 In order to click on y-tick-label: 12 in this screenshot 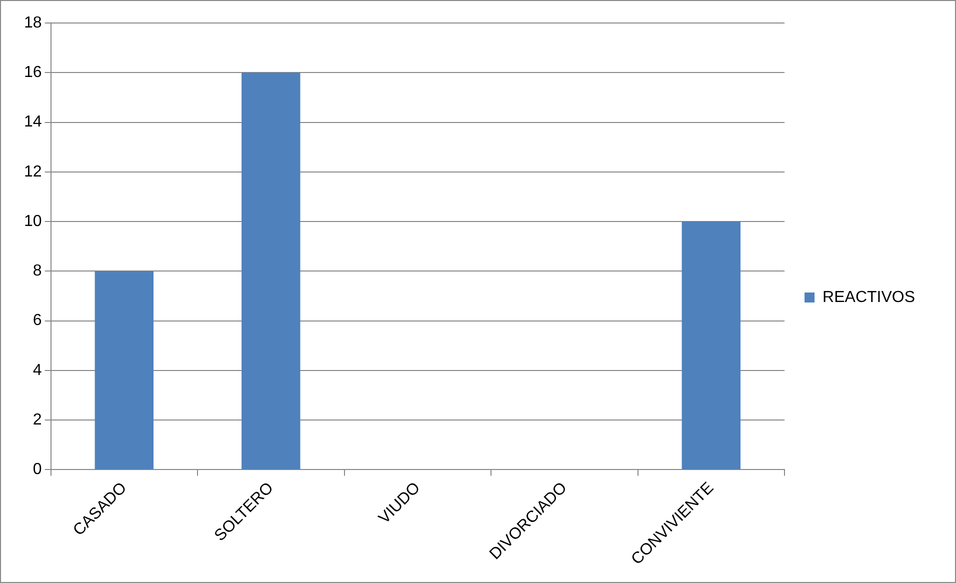, I will do `click(33, 171)`.